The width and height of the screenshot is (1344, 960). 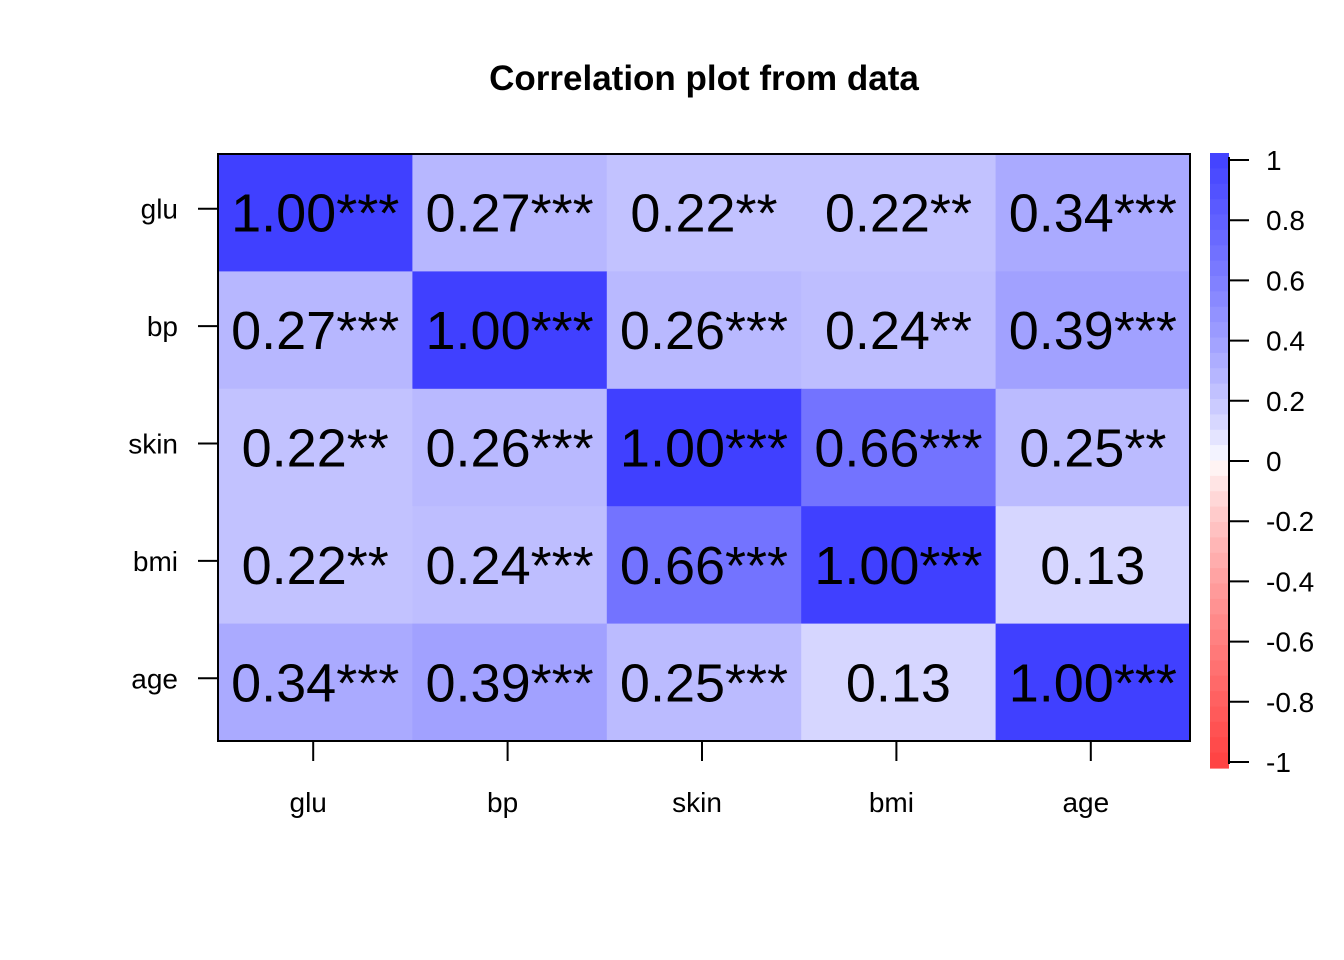 What do you see at coordinates (502, 802) in the screenshot?
I see `x-tick-label: bp` at bounding box center [502, 802].